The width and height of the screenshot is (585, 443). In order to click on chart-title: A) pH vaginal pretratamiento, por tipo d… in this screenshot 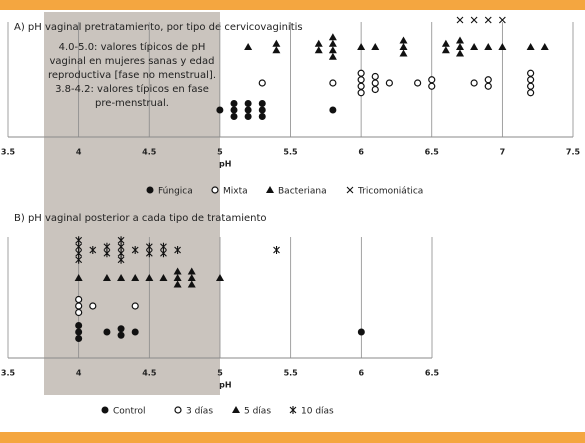, I will do `click(158, 27)`.